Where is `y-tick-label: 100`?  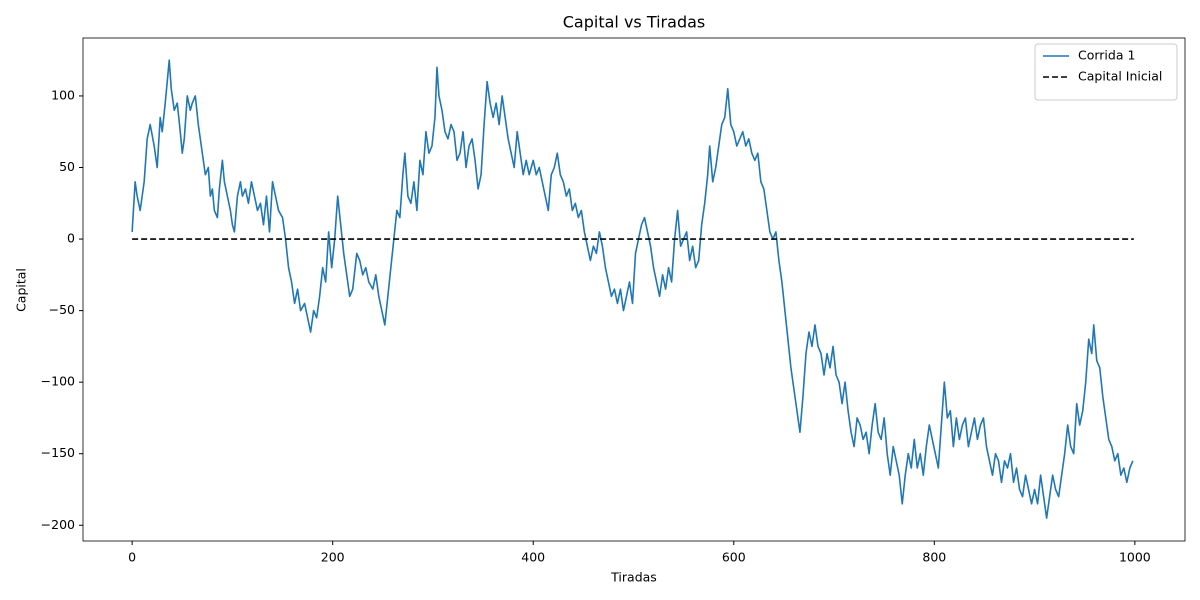
y-tick-label: 100 is located at coordinates (63, 94).